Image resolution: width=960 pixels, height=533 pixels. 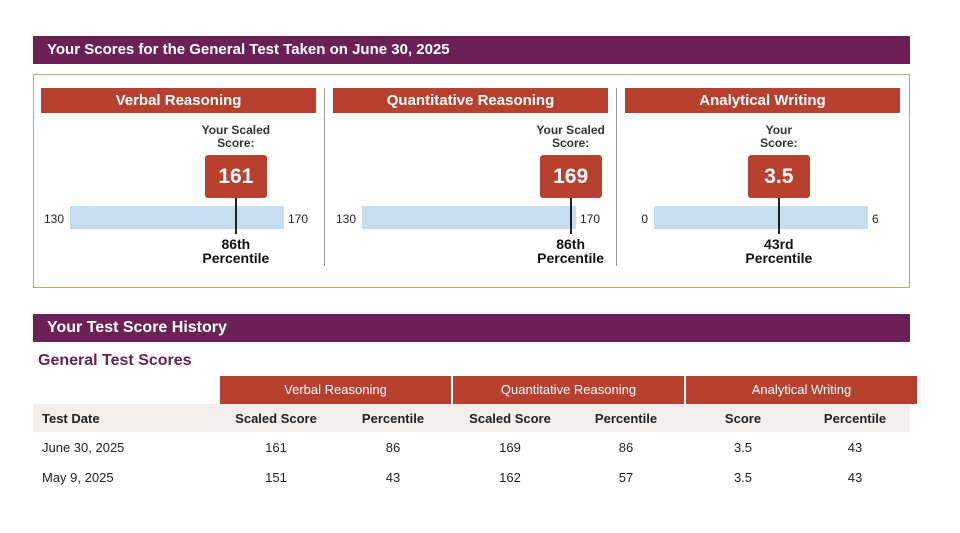 I want to click on panel-title: Analytical Writing, so click(x=762, y=100).